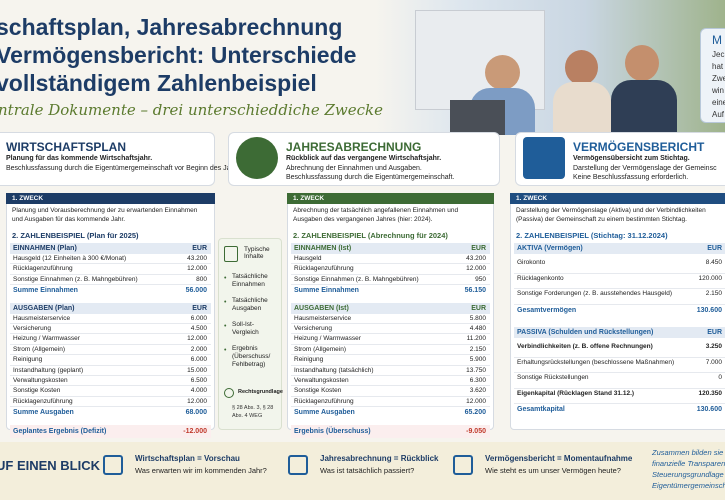 The image size is (725, 500). I want to click on icon, so click(544, 158).